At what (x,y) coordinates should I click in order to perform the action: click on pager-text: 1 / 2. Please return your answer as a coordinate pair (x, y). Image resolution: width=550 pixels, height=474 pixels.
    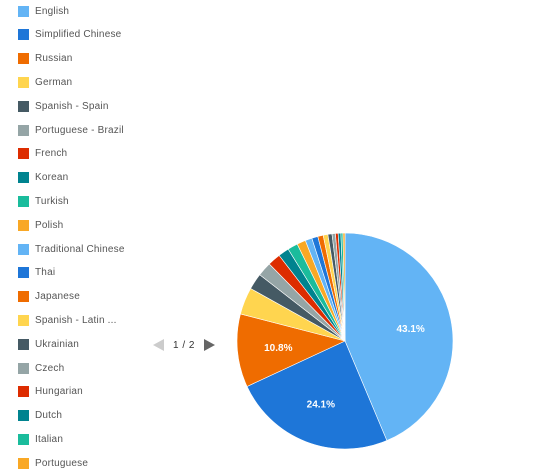
    Looking at the image, I should click on (184, 345).